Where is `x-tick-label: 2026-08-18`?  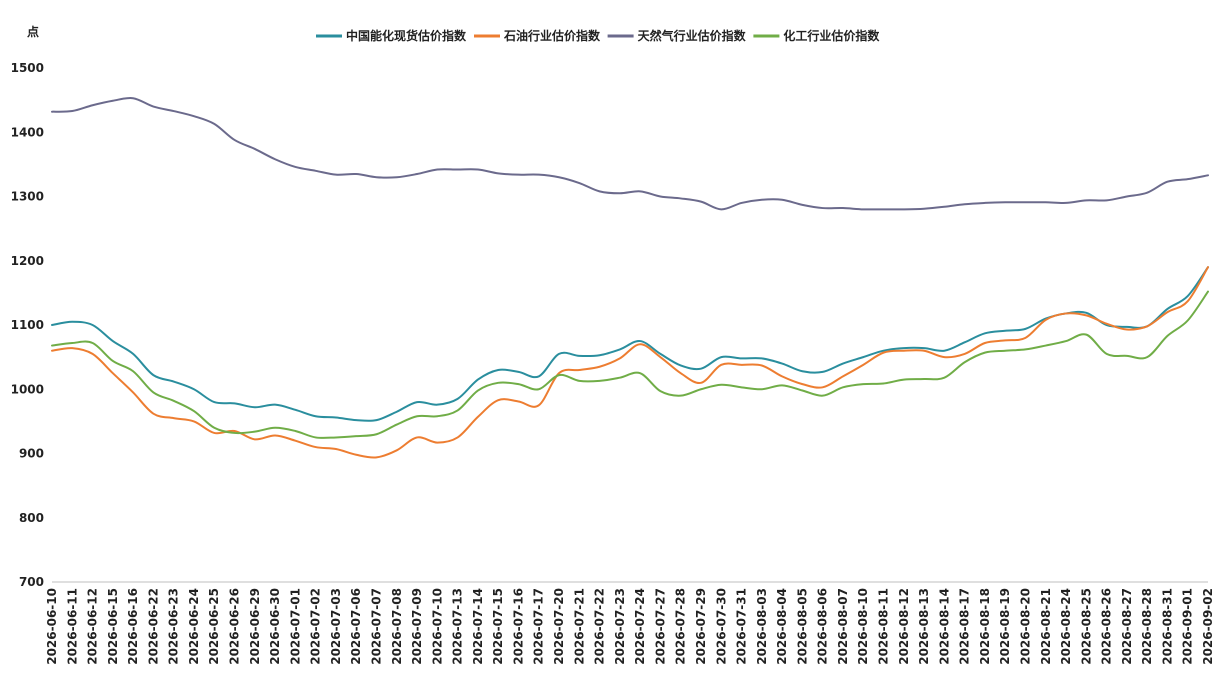 x-tick-label: 2026-08-18 is located at coordinates (985, 626).